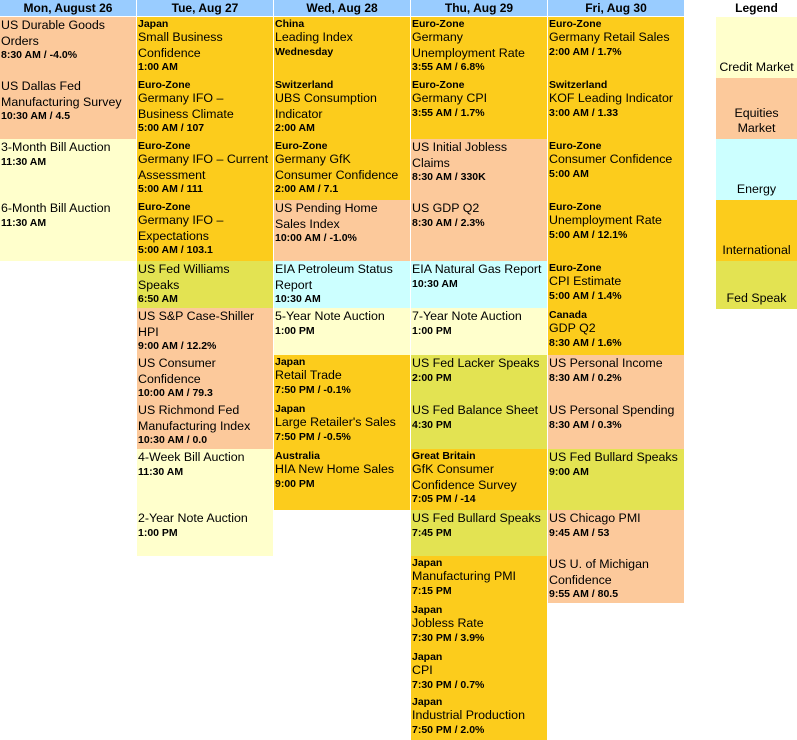 This screenshot has width=797, height=740. I want to click on event-title: US Consumer Confidence, so click(177, 371).